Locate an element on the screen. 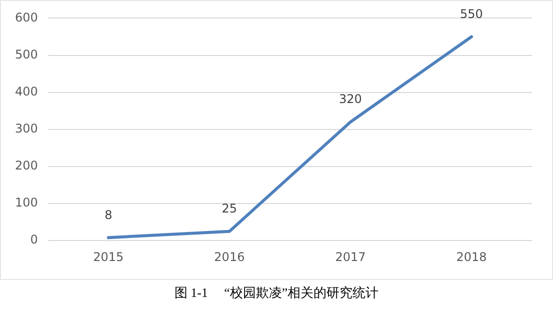 The image size is (553, 313). y-tick-label: 600 is located at coordinates (26, 17).